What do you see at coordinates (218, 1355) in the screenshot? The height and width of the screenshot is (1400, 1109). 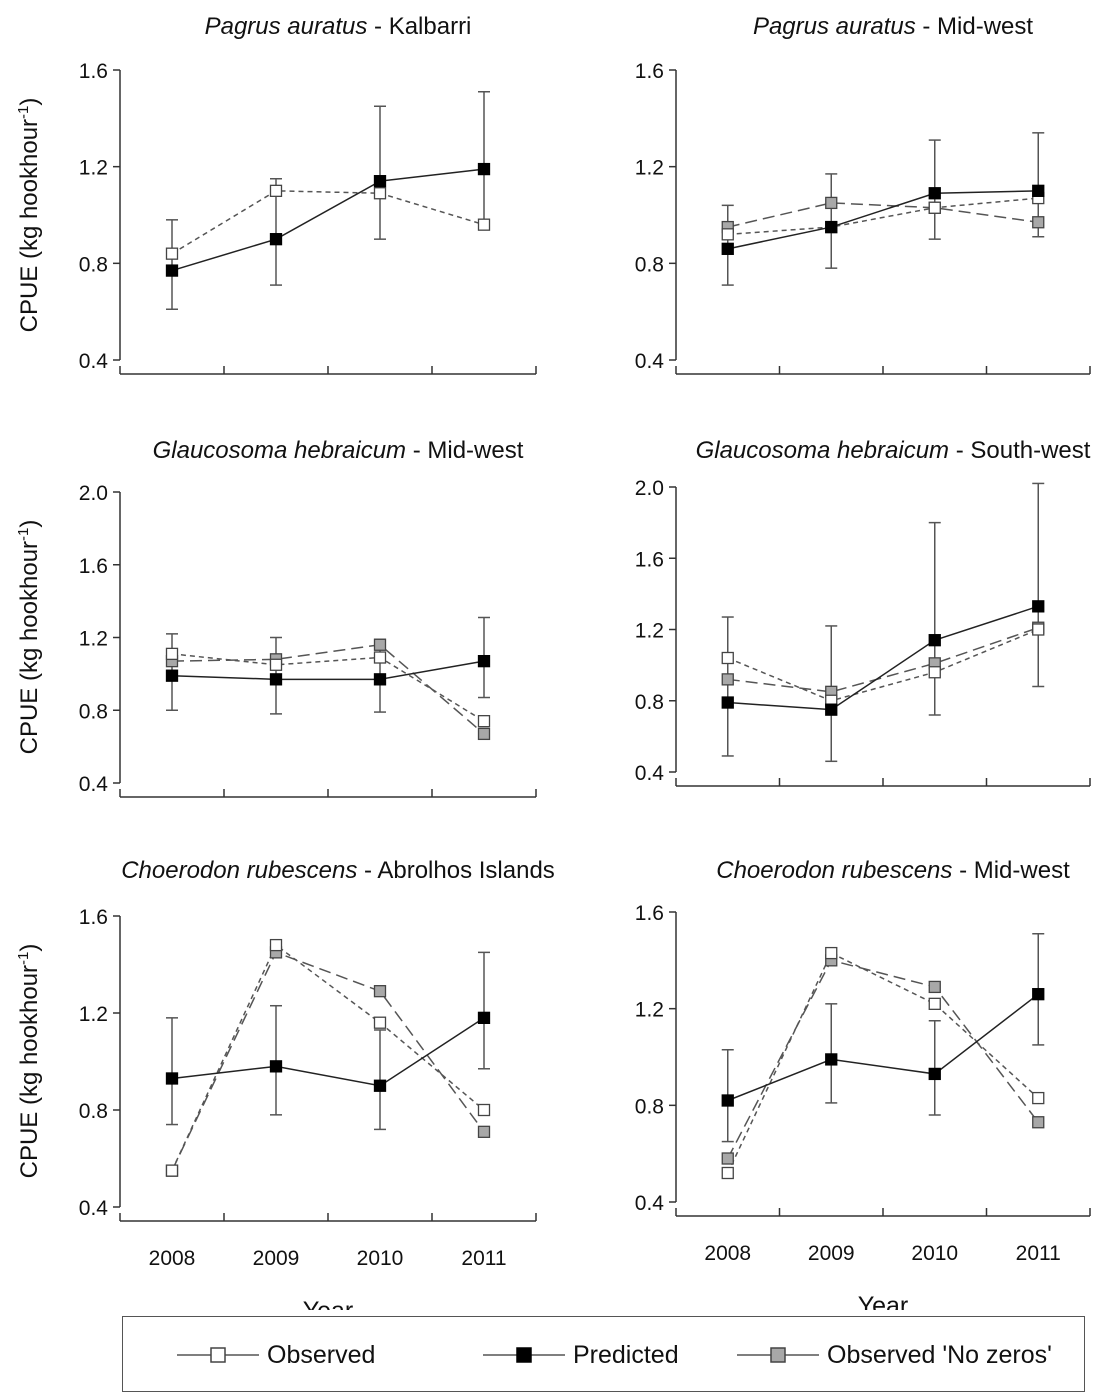 I see `legend-marker-observed-icon` at bounding box center [218, 1355].